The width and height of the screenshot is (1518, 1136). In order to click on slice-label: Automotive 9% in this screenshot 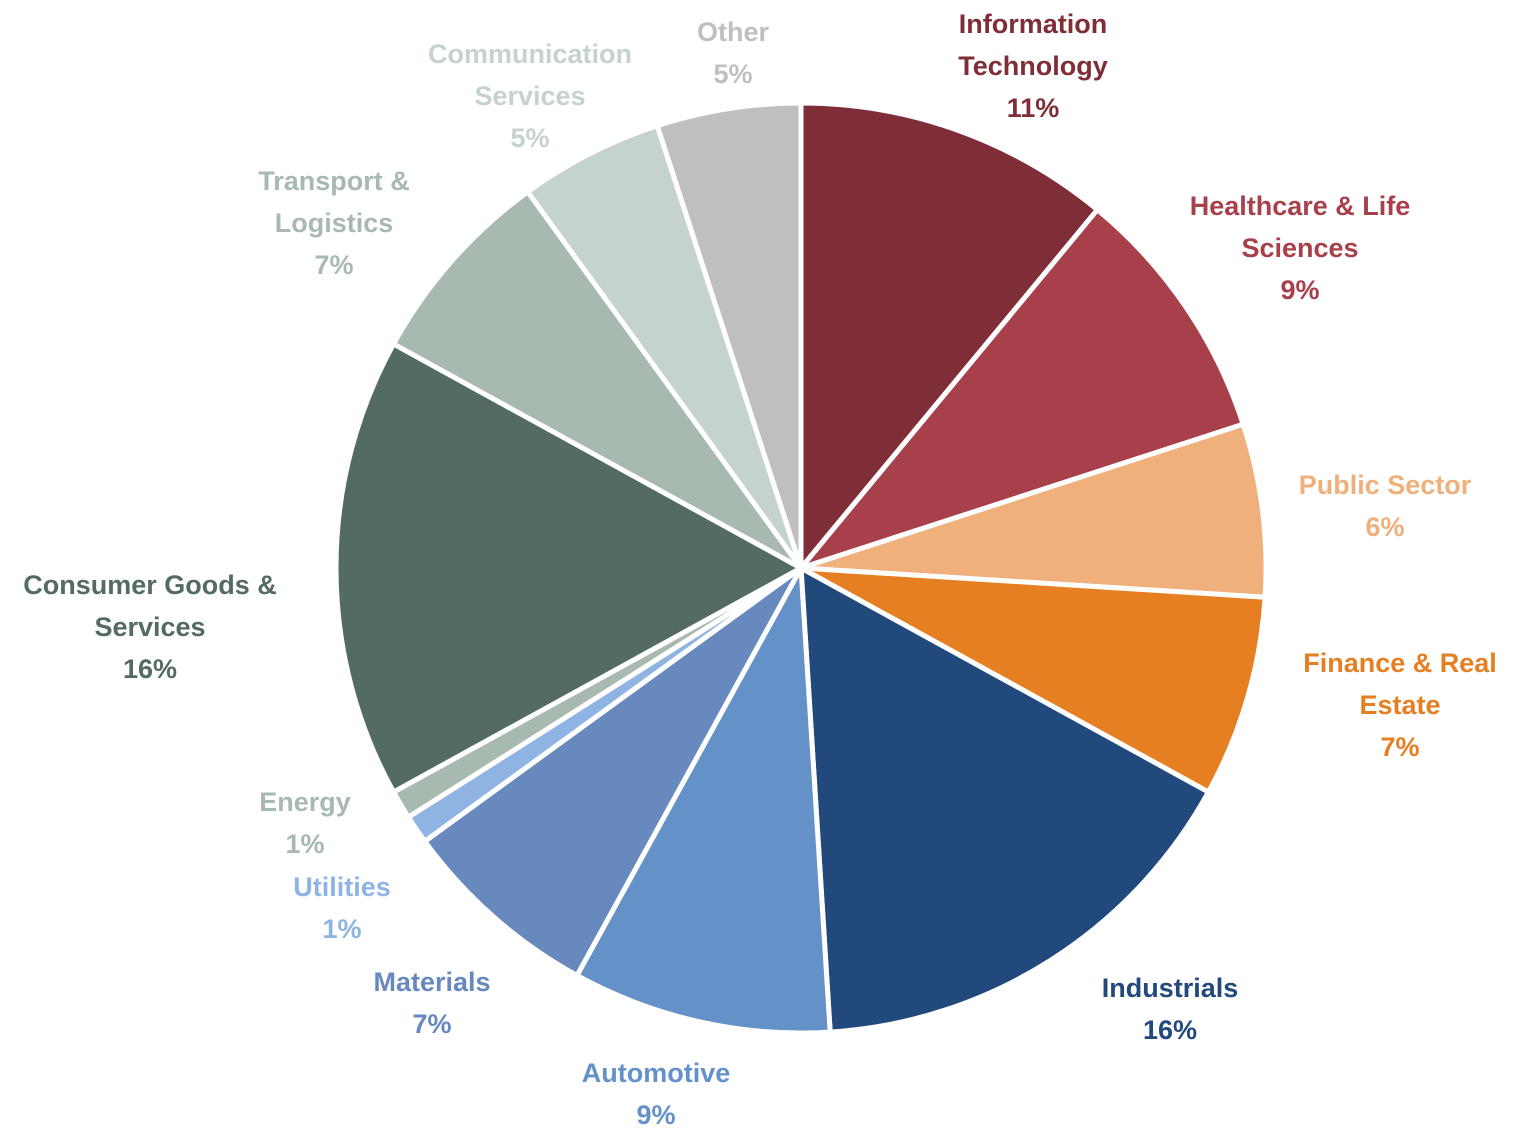, I will do `click(656, 1094)`.